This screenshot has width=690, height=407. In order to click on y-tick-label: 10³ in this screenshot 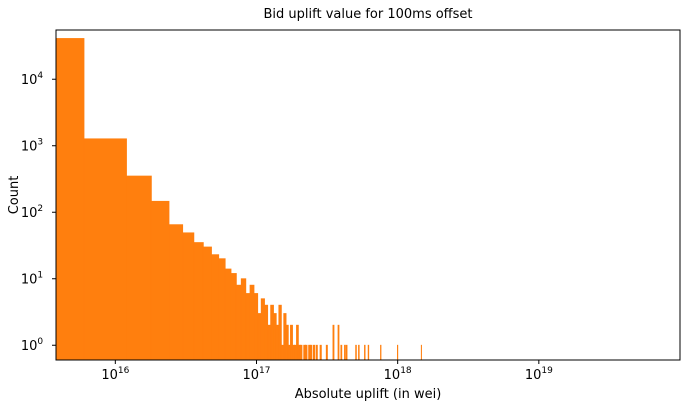, I will do `click(32, 146)`.